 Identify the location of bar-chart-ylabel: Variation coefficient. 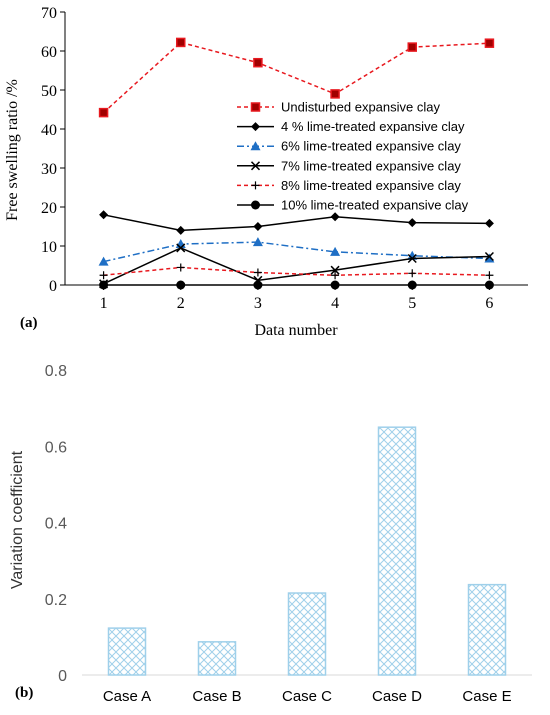
(17, 519).